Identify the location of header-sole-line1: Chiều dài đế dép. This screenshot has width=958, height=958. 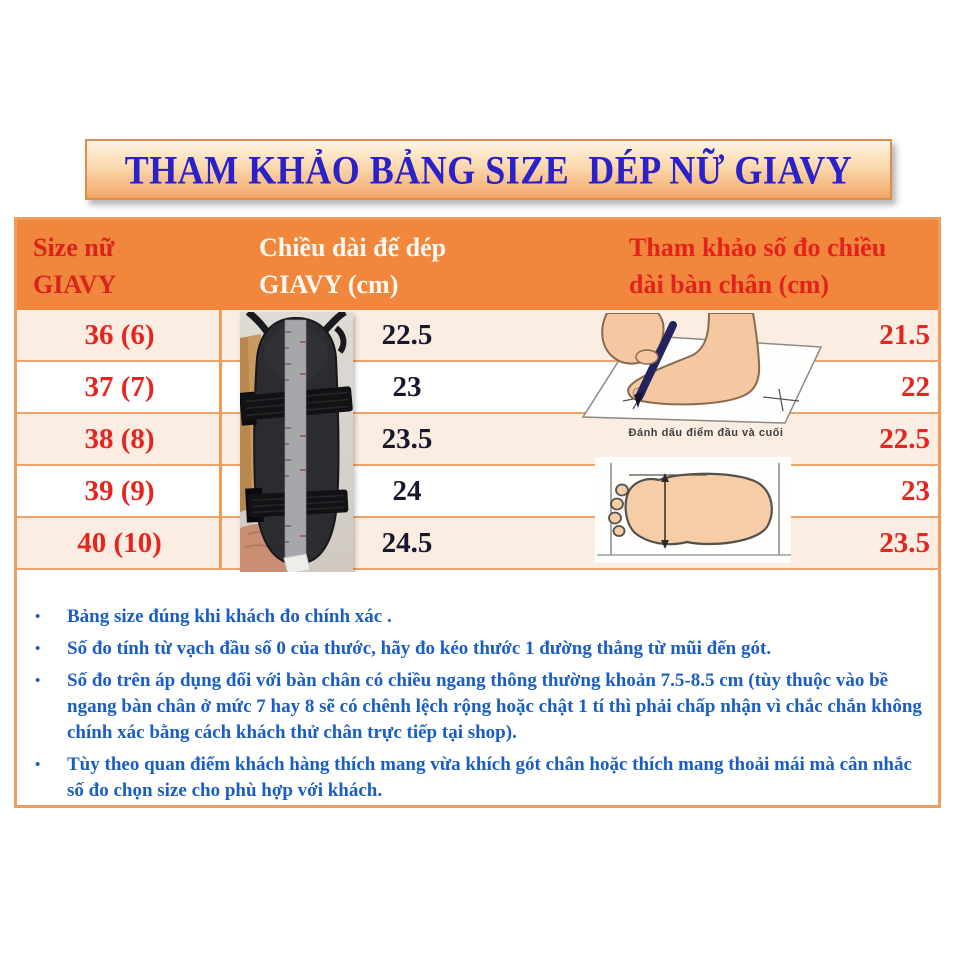
(353, 247).